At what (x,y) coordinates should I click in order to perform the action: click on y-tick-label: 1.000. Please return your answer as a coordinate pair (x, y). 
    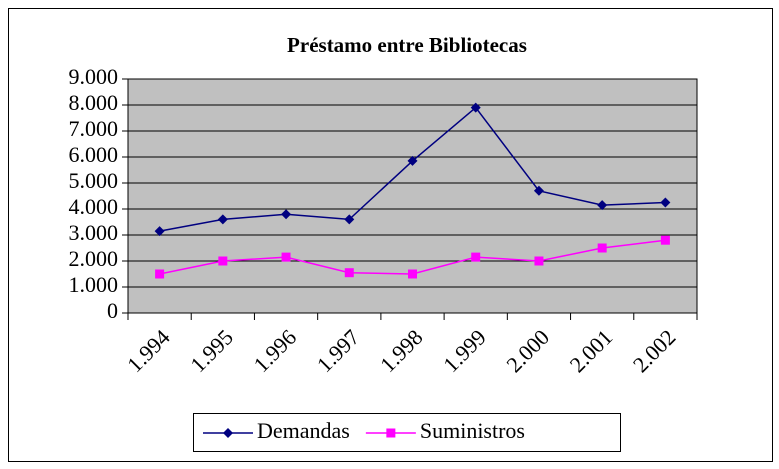
    Looking at the image, I should click on (94, 284).